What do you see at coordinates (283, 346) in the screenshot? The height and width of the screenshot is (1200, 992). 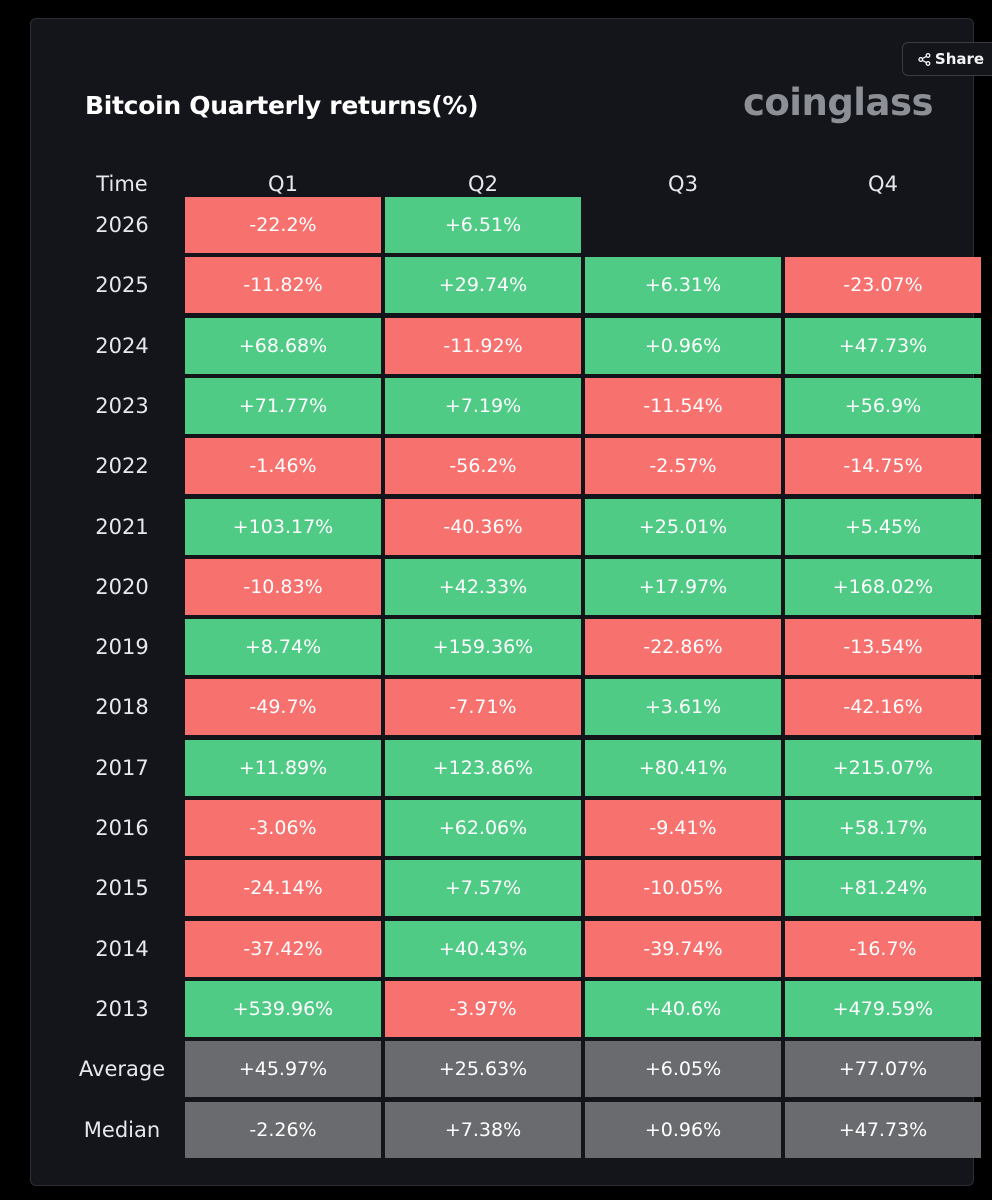 I see `return-cell-q1: +68.68%` at bounding box center [283, 346].